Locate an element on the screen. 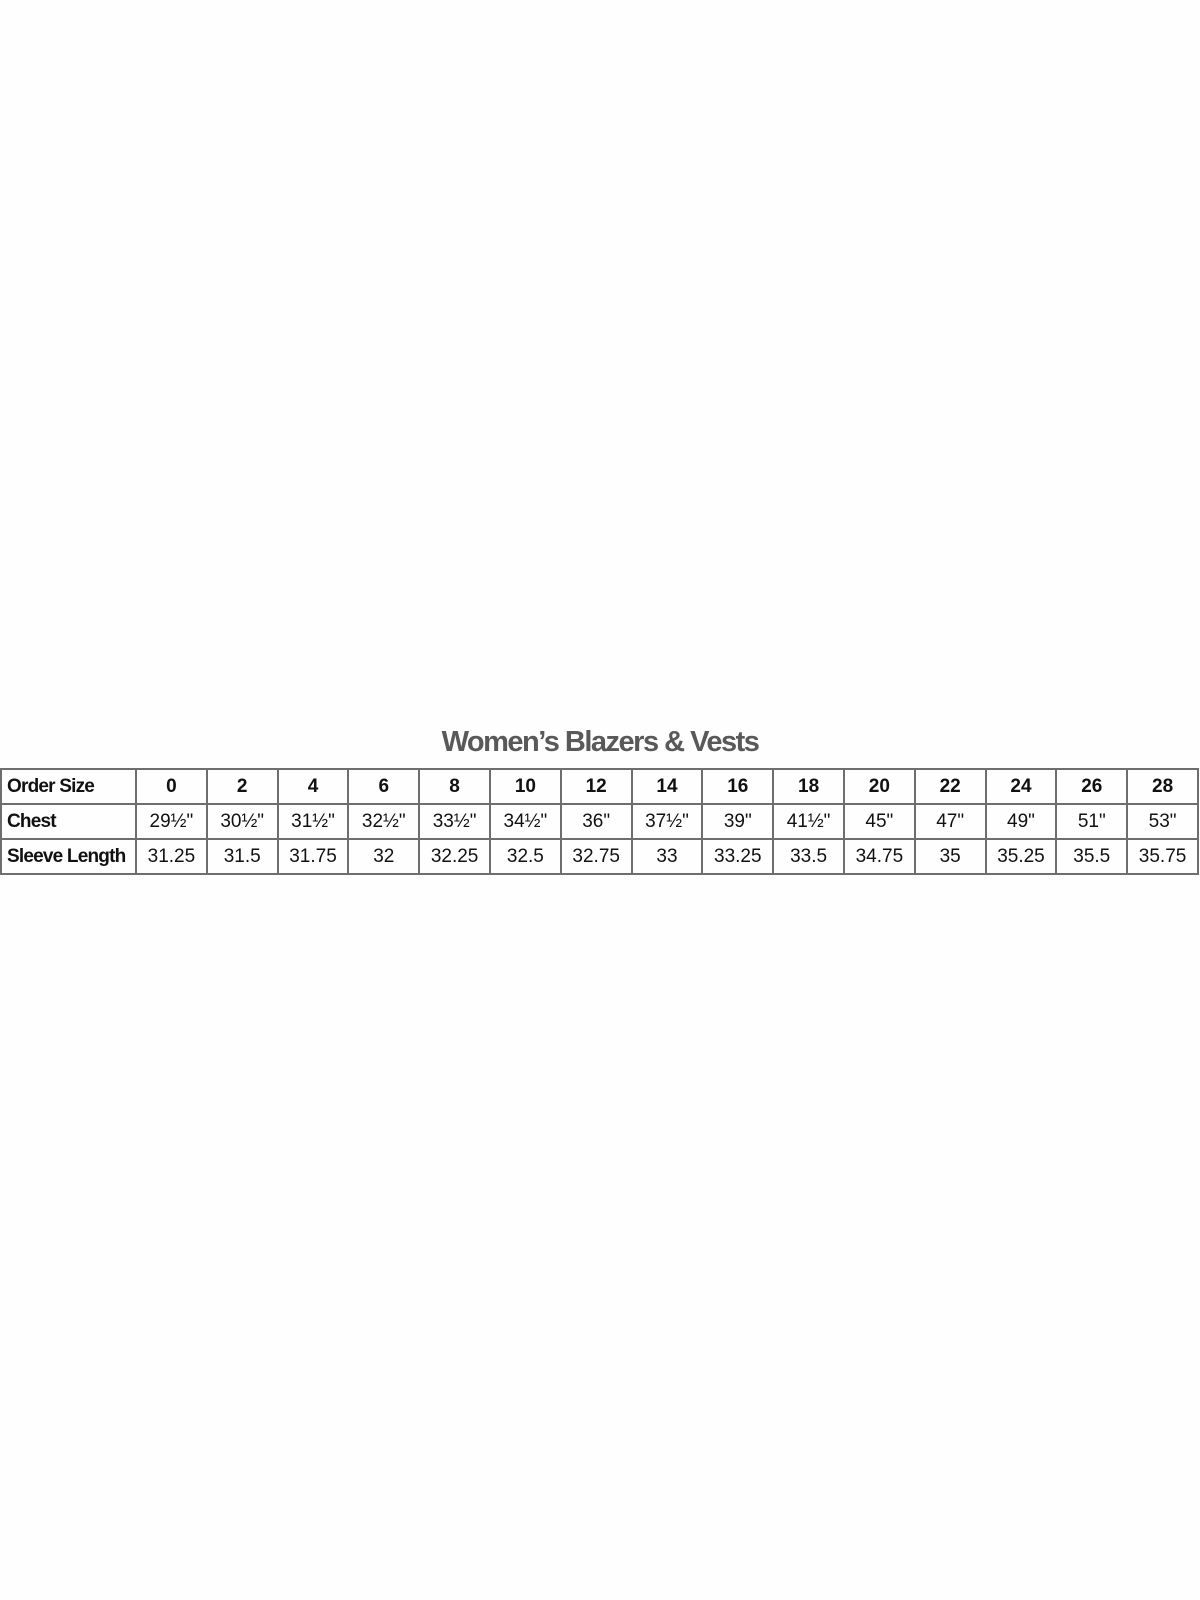  table-cell: 32.25 is located at coordinates (454, 856).